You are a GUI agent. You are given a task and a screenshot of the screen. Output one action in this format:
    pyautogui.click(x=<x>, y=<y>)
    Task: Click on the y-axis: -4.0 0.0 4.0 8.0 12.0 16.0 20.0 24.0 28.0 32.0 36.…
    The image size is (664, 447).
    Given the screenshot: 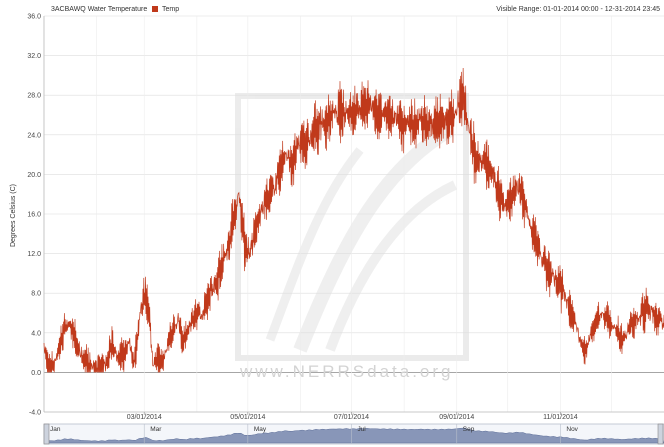 What is the action you would take?
    pyautogui.click(x=36, y=215)
    